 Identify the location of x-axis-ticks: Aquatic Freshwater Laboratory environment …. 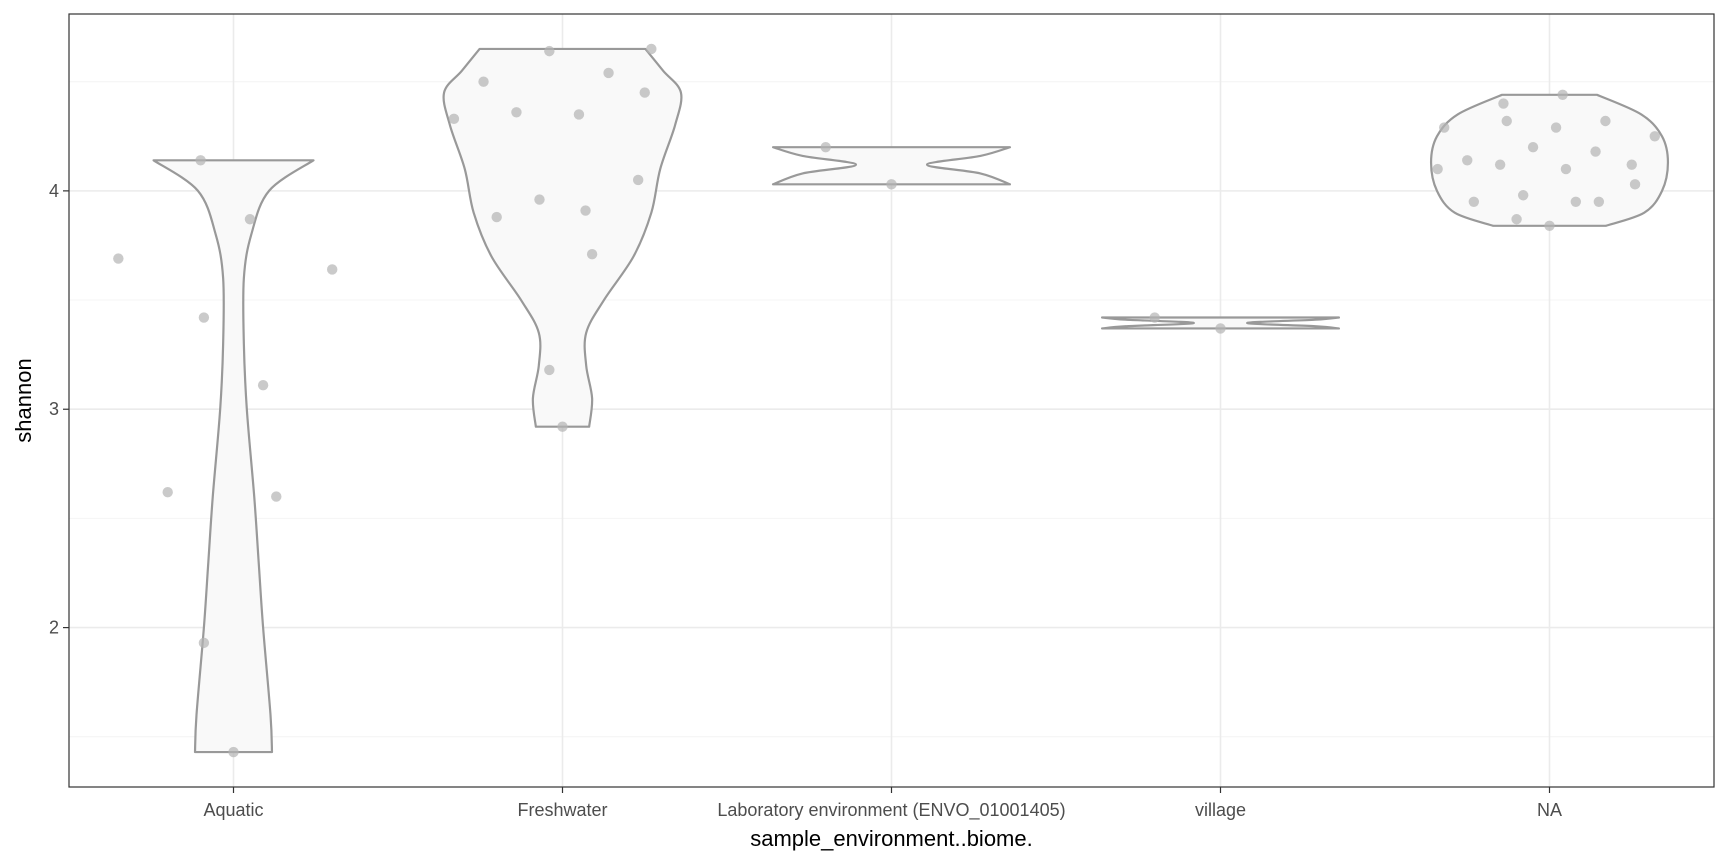
(882, 804).